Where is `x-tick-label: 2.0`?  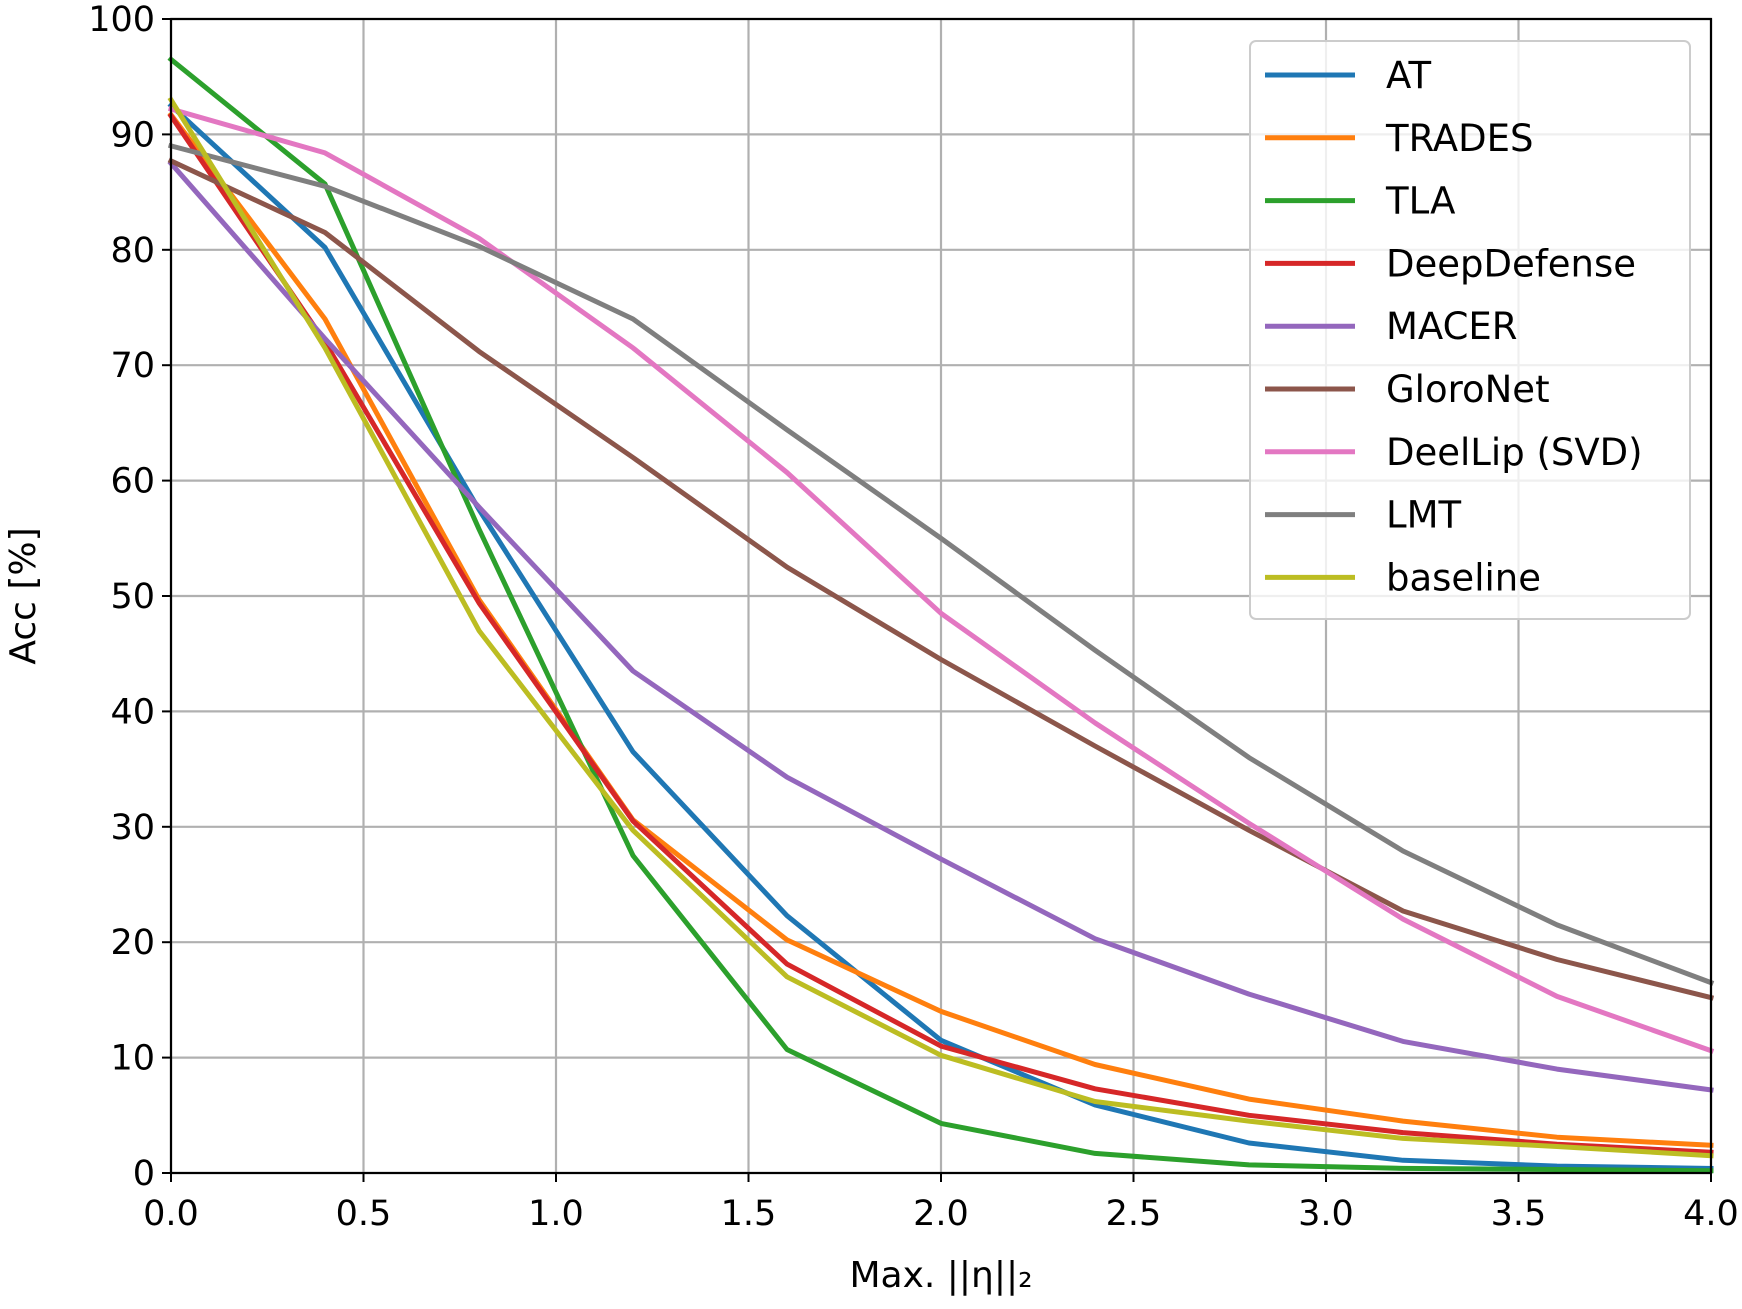 x-tick-label: 2.0 is located at coordinates (941, 1214).